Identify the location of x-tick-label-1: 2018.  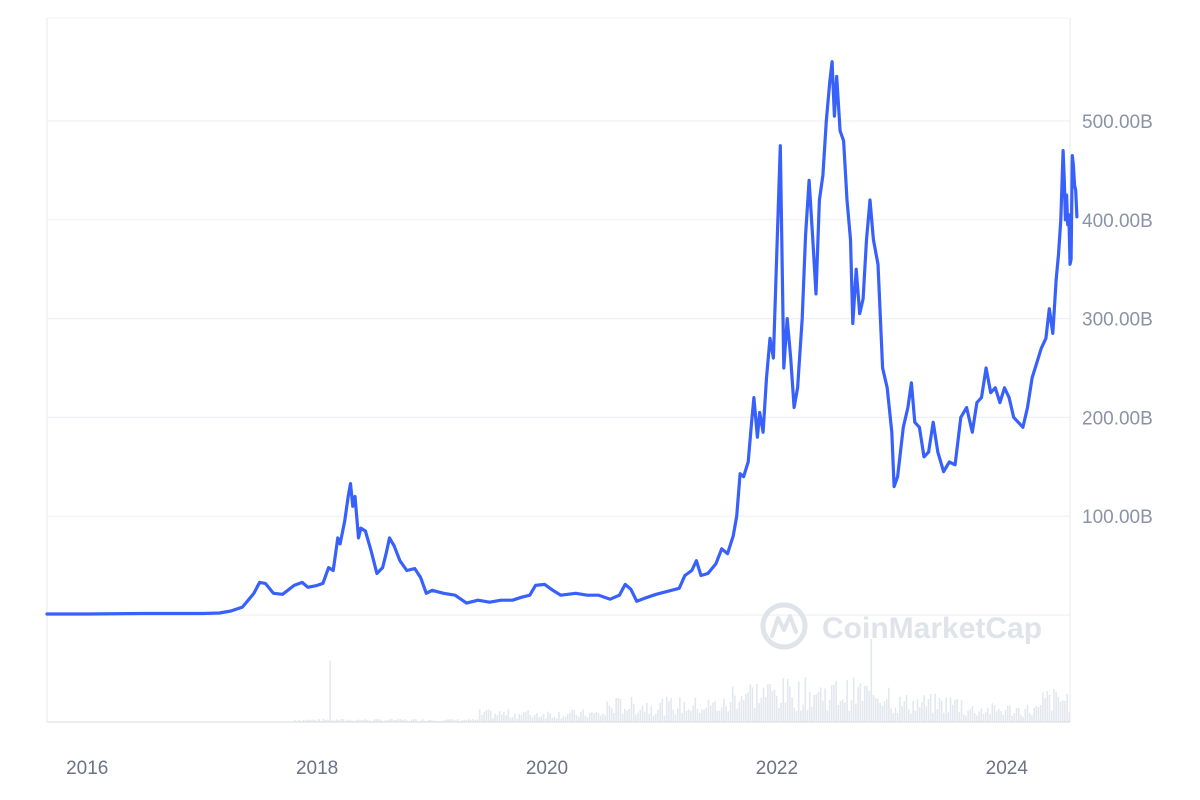
(317, 768).